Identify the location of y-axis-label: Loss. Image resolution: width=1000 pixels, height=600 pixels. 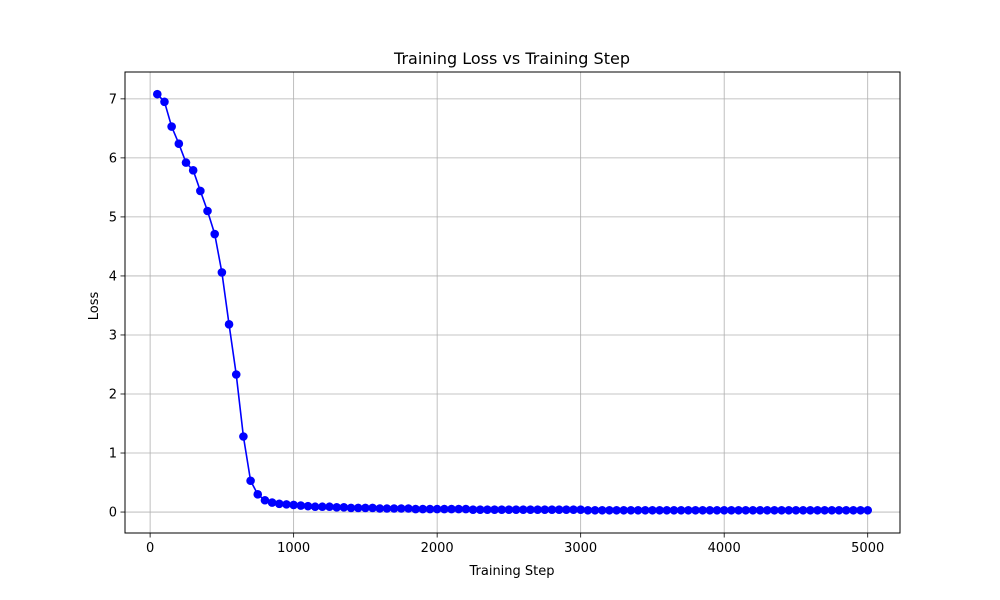
(94, 306).